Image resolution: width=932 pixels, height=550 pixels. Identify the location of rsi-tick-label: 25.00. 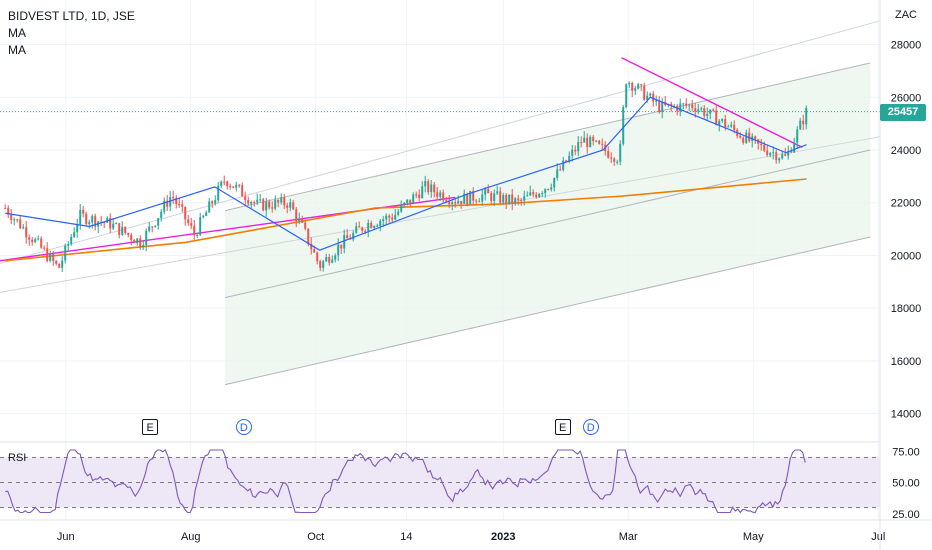
(906, 515).